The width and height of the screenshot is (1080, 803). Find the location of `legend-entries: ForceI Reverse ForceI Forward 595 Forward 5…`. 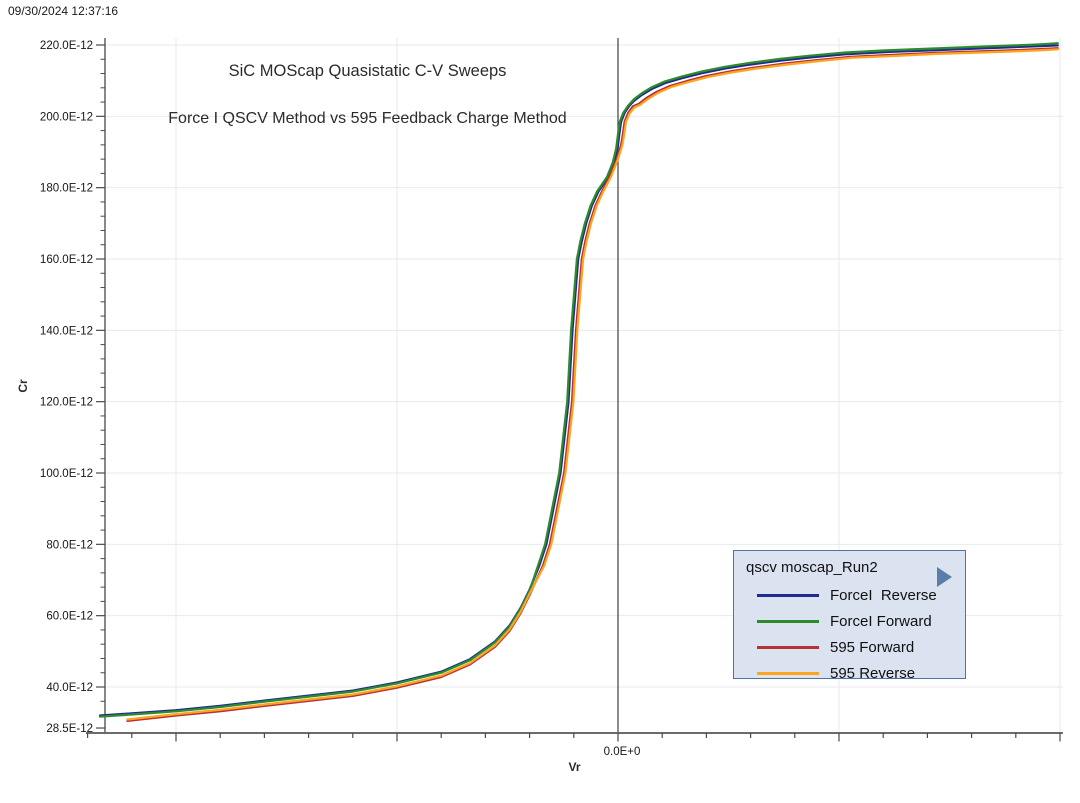

legend-entries: ForceI Reverse ForceI Forward 595 Forward 5… is located at coordinates (859, 634).